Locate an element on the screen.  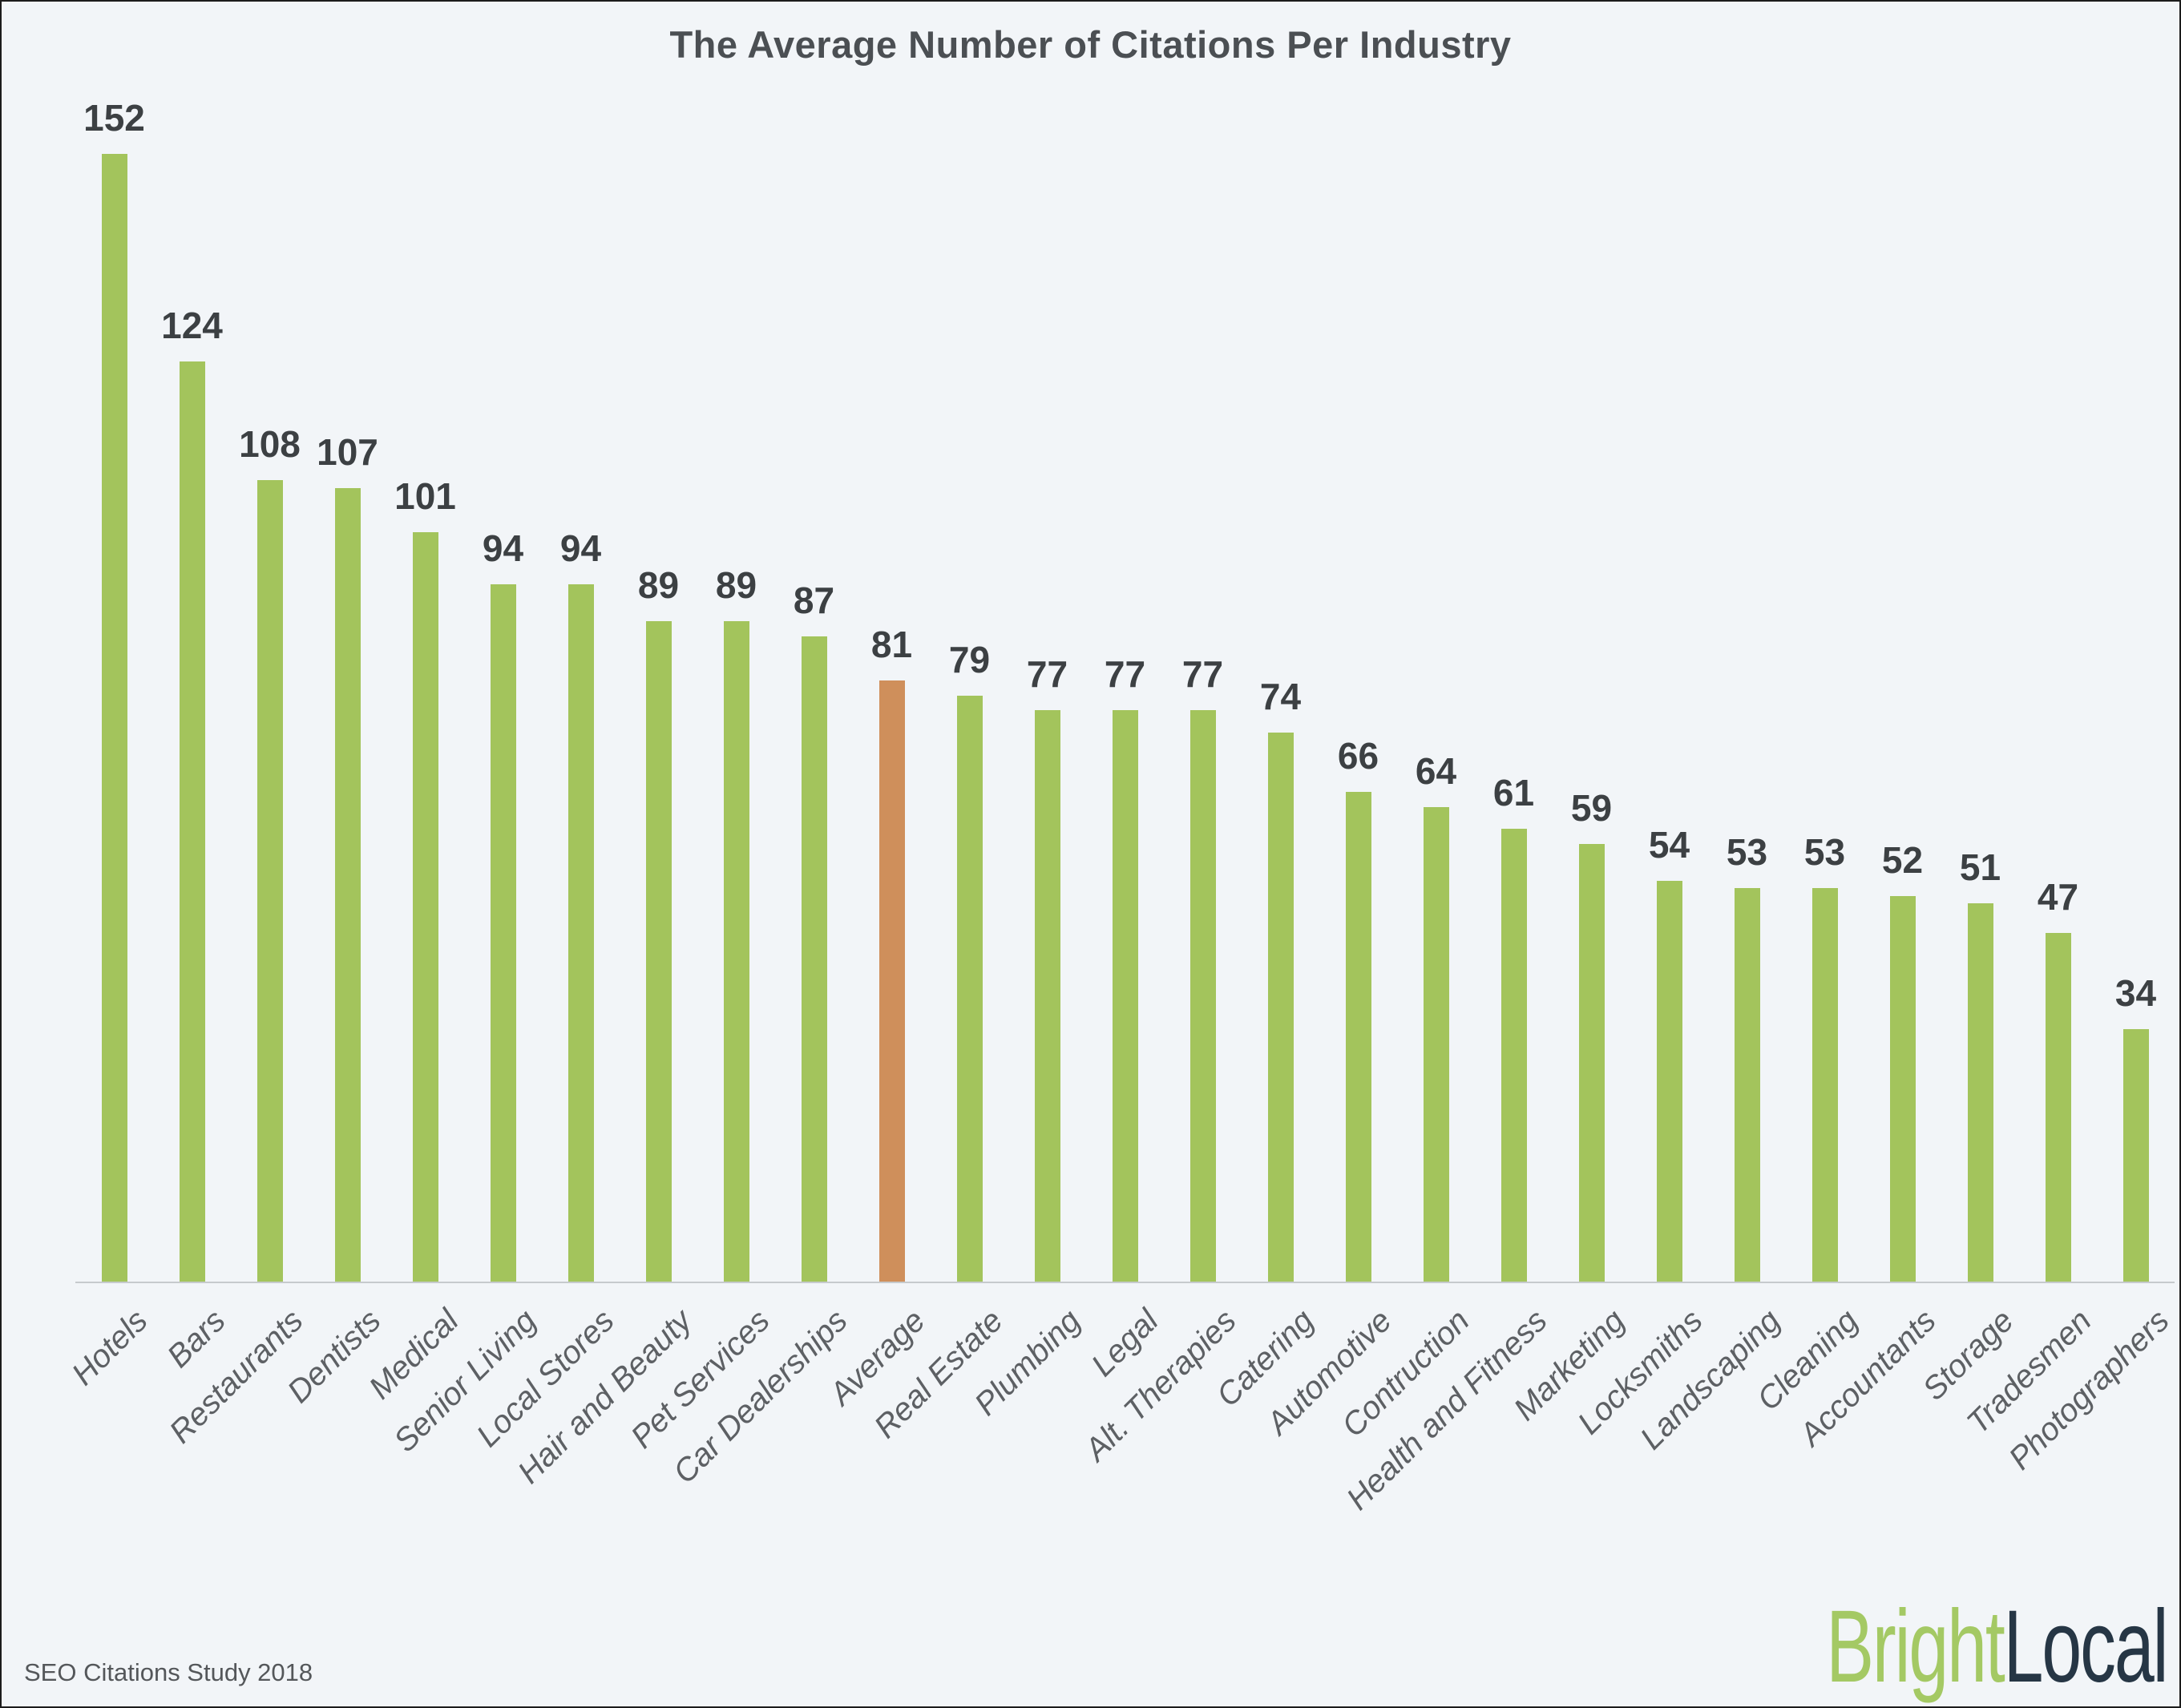
bar-value-label: 81 is located at coordinates (891, 644).